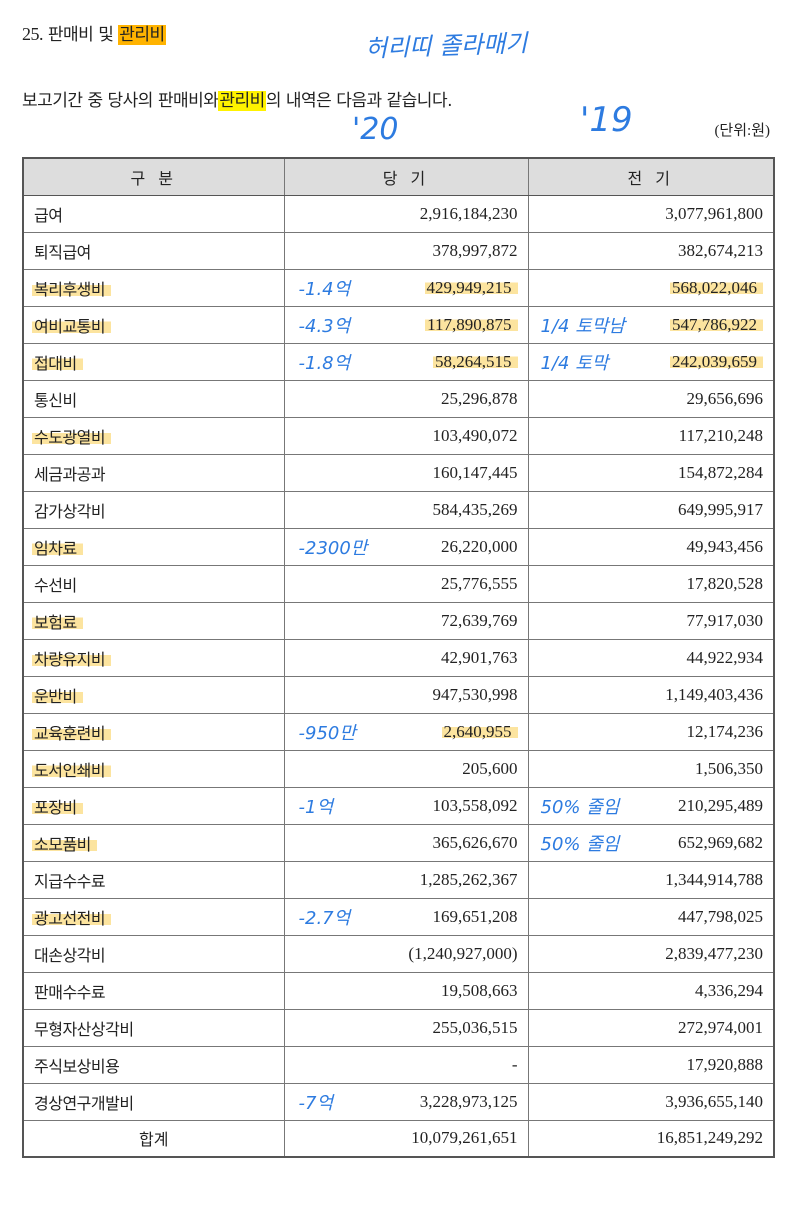 This screenshot has width=800, height=1218. Describe the element at coordinates (153, 953) in the screenshot. I see `row-label: 대손상각비` at that location.